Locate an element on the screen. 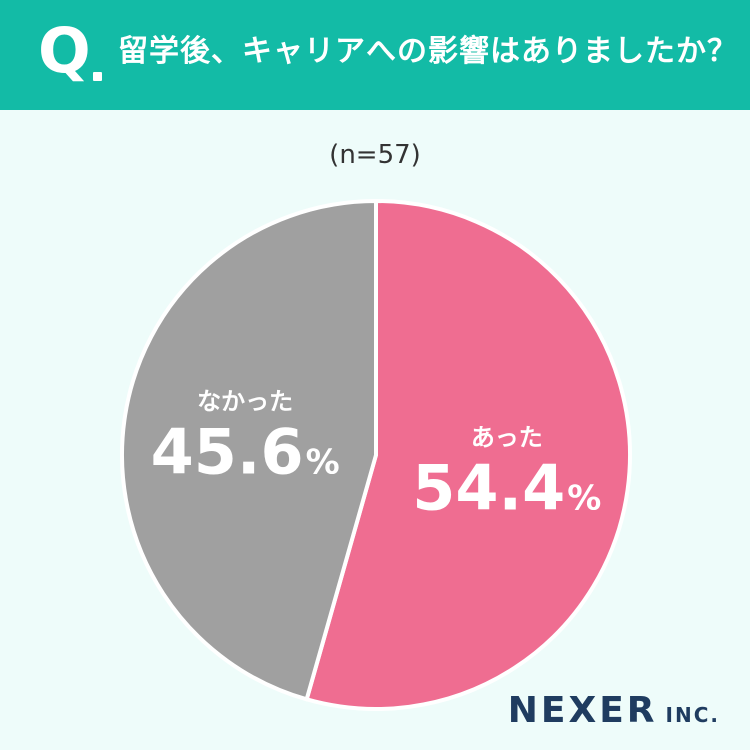 Image resolution: width=750 pixels, height=750 pixels. q-dot is located at coordinates (97, 76).